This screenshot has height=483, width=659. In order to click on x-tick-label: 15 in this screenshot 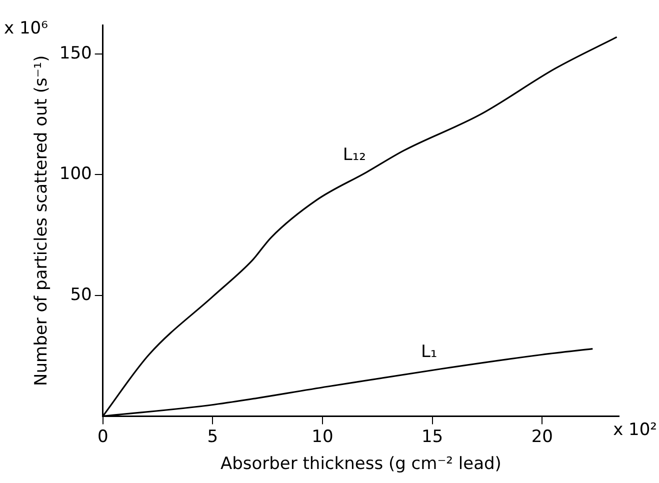, I will do `click(432, 436)`.